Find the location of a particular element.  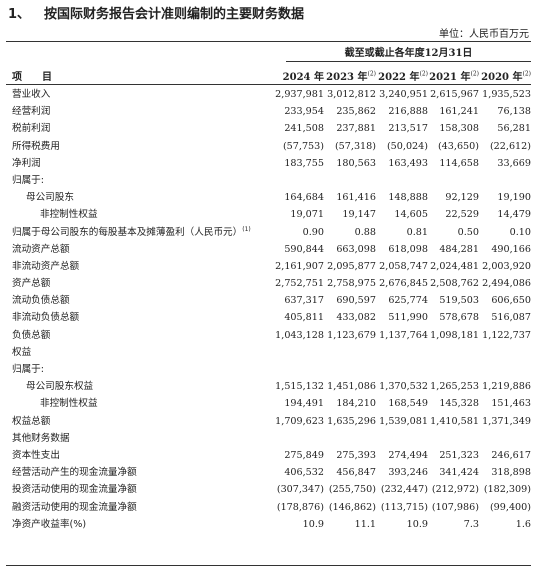

table-row: 归属于: is located at coordinates (268, 180).